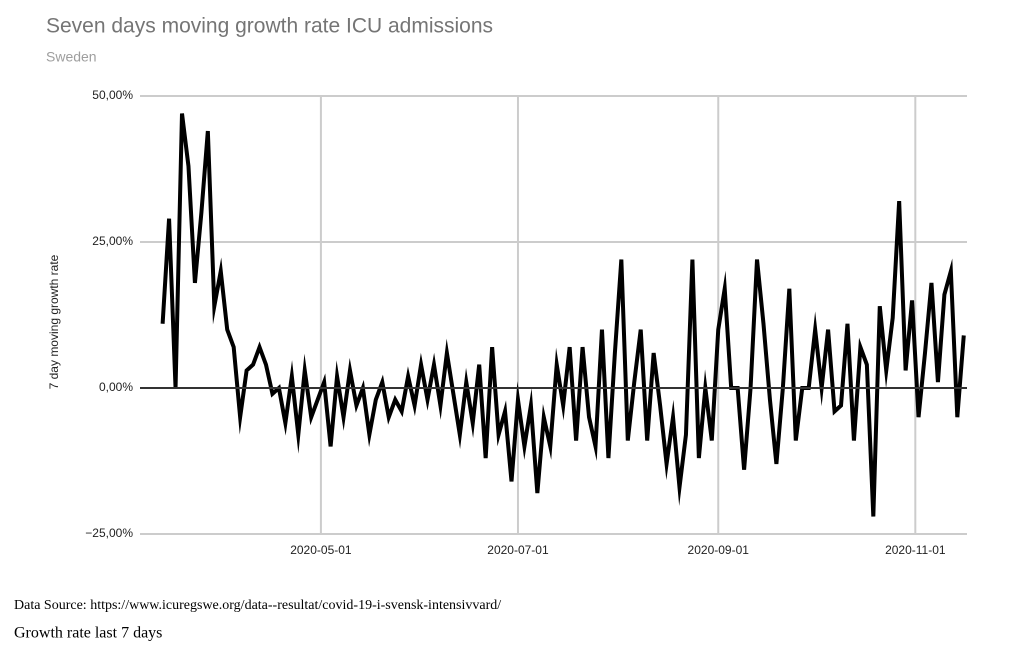  What do you see at coordinates (112, 241) in the screenshot?
I see `y-tick-label: 25,00%` at bounding box center [112, 241].